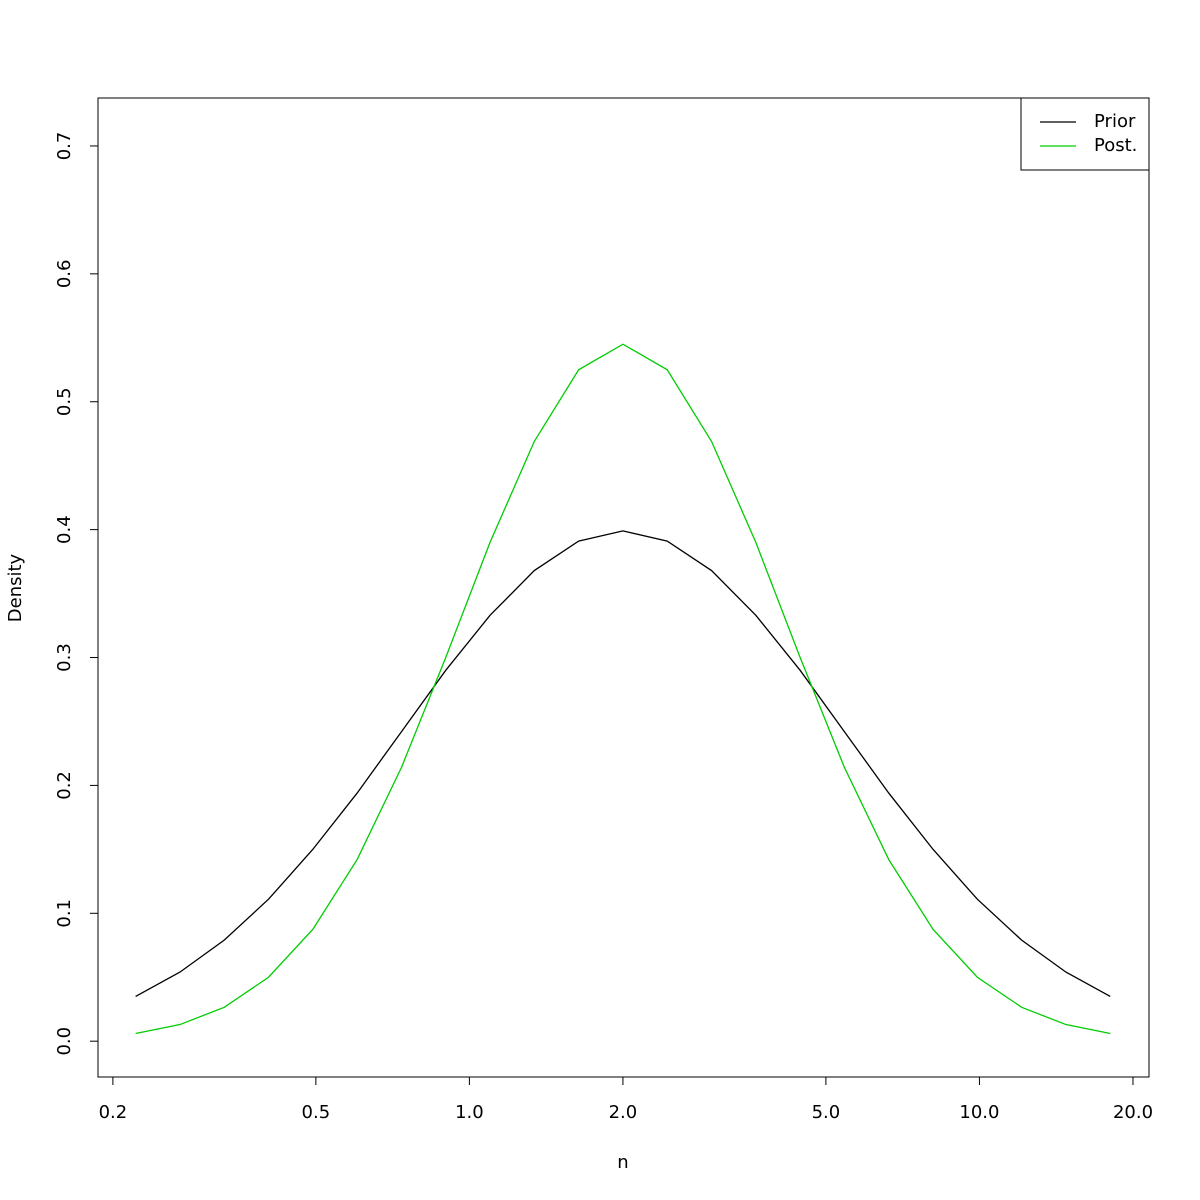 Image resolution: width=1200 pixels, height=1200 pixels. What do you see at coordinates (64, 913) in the screenshot?
I see `y-tick-label: 0.1` at bounding box center [64, 913].